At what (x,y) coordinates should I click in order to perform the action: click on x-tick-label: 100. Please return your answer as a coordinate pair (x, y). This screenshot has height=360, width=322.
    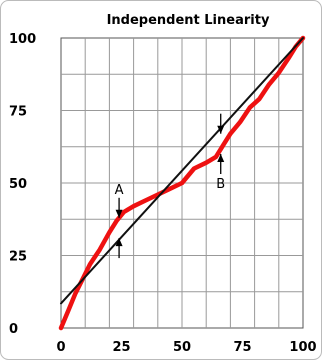
    Looking at the image, I should click on (302, 347).